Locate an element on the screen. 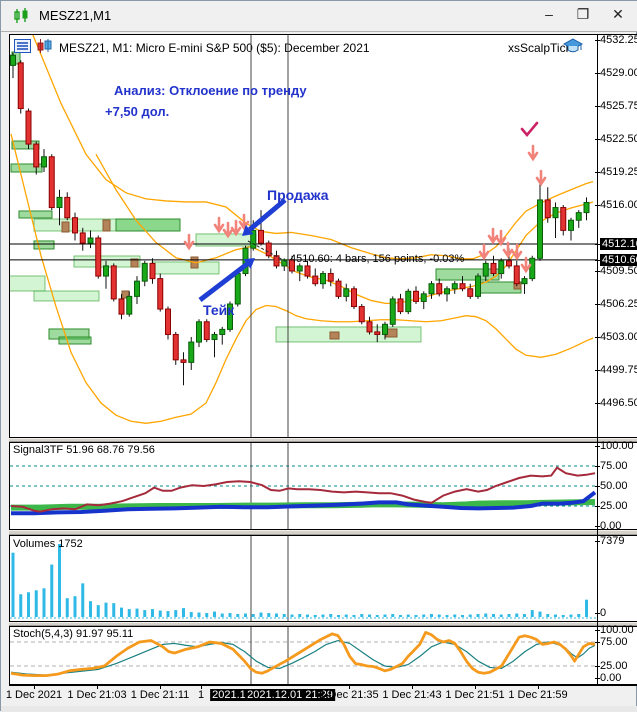 This screenshot has width=637, height=712. time-label: 1 Dec 21:59 is located at coordinates (538, 695).